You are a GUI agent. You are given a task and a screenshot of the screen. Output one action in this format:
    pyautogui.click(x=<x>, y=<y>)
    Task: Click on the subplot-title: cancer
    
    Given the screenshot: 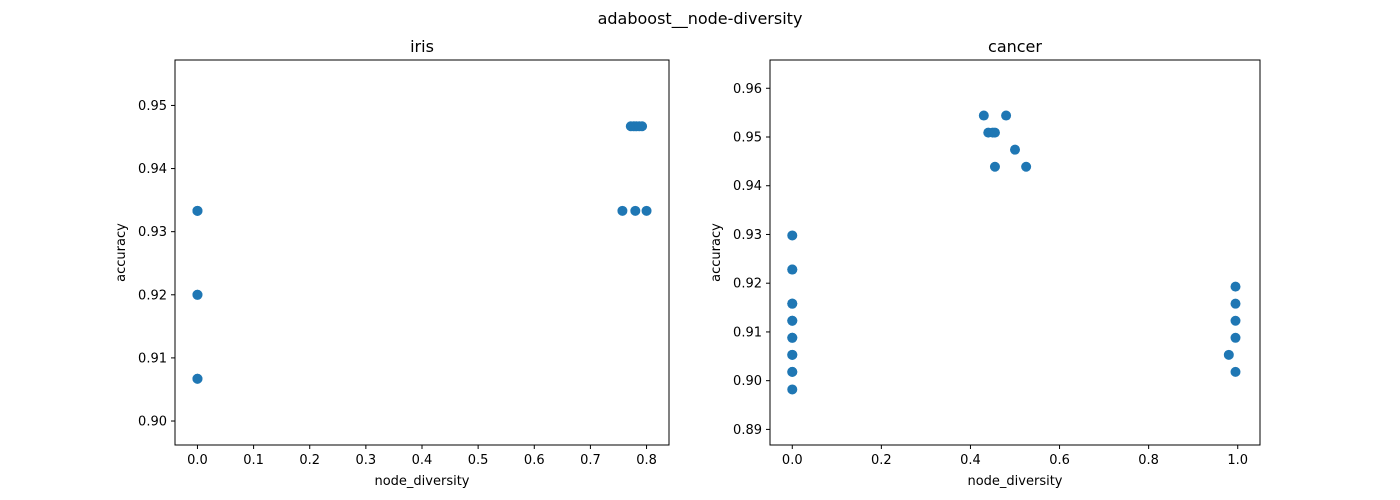 What is the action you would take?
    pyautogui.click(x=1015, y=46)
    